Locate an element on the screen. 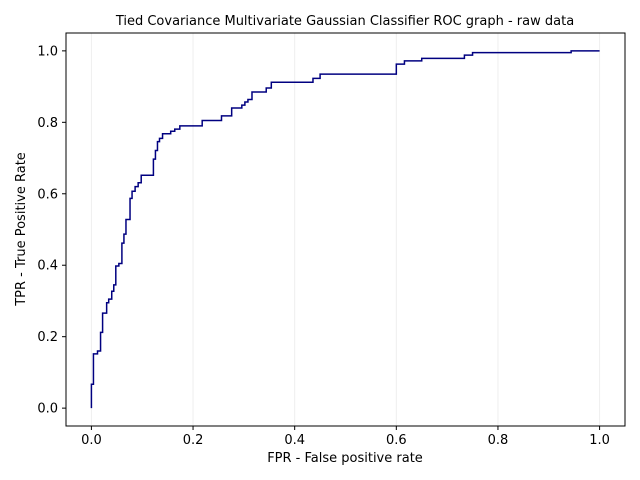 This screenshot has height=480, width=640. y-tick-label: 0.8 is located at coordinates (47, 123).